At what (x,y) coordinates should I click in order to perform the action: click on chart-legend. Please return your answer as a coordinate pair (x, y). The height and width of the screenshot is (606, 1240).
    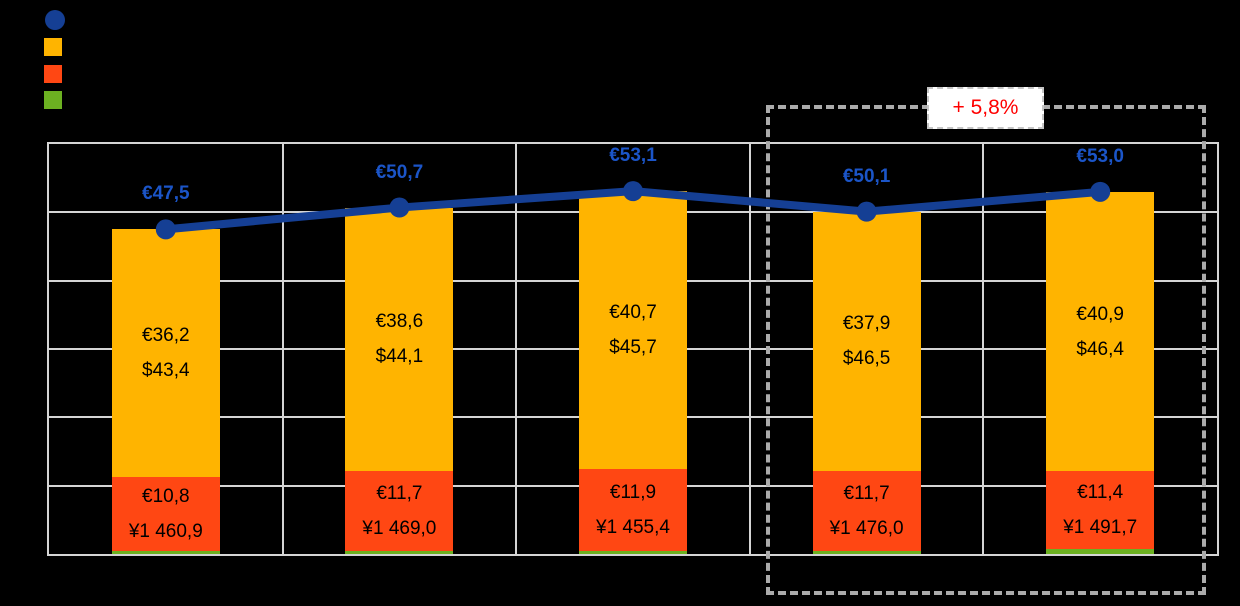
    Looking at the image, I should click on (120, 60).